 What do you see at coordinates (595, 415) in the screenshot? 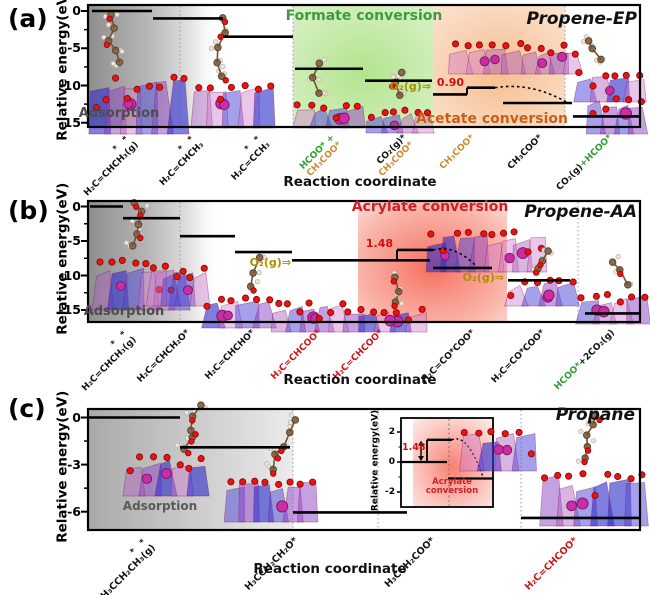
I see `panel-c-title: Propane` at bounding box center [595, 415].